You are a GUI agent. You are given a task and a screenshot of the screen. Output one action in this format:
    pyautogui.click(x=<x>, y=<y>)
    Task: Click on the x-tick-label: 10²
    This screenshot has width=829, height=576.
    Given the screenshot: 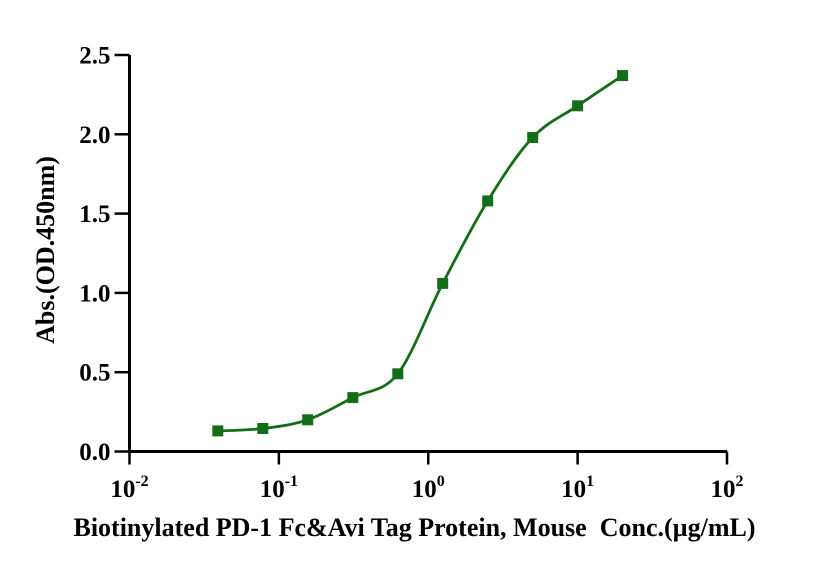 What is the action you would take?
    pyautogui.click(x=727, y=488)
    